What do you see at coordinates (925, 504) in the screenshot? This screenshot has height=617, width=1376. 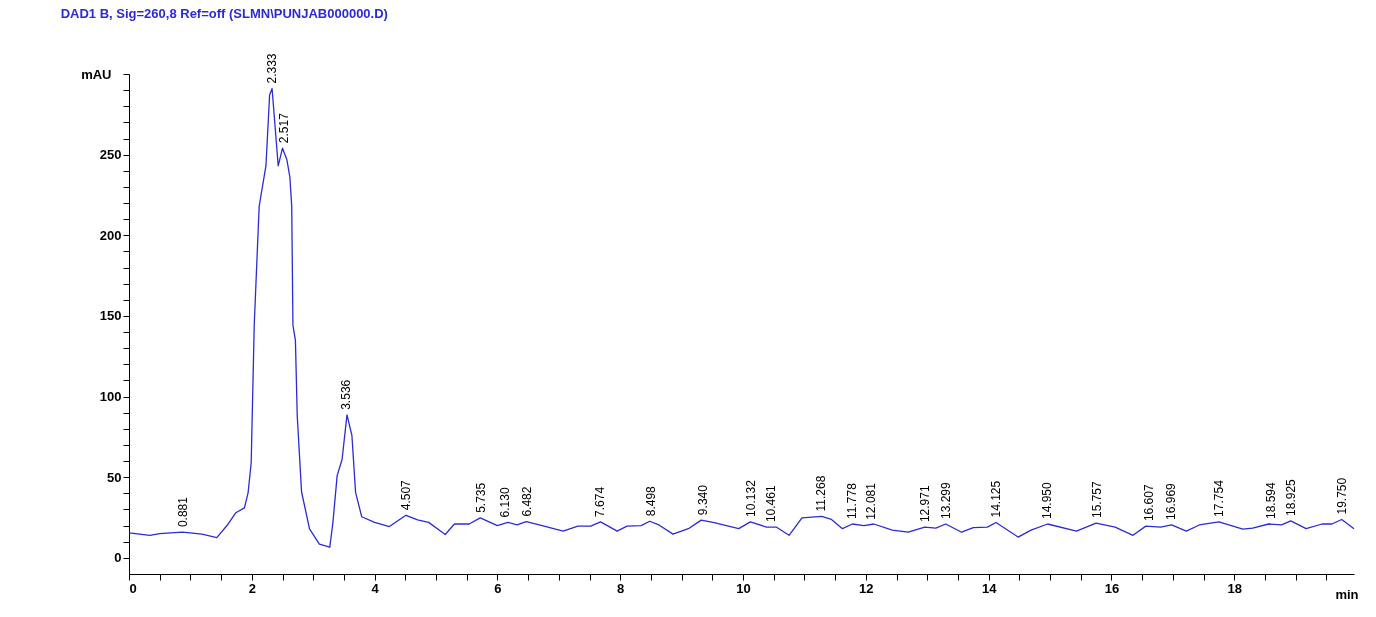 I see `annotation: 12.971` at bounding box center [925, 504].